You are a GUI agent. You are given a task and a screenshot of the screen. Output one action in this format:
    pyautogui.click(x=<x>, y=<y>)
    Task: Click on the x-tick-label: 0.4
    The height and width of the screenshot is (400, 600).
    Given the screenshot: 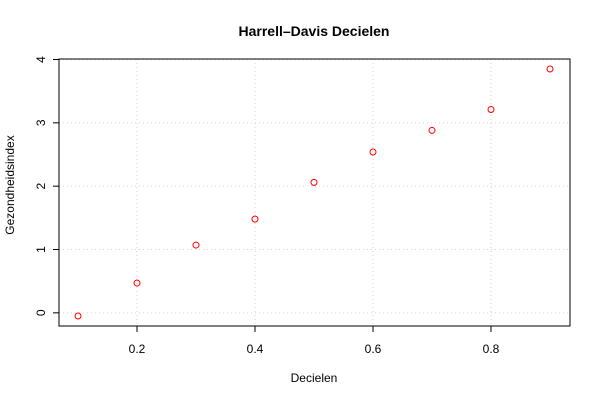 What is the action you would take?
    pyautogui.click(x=255, y=349)
    